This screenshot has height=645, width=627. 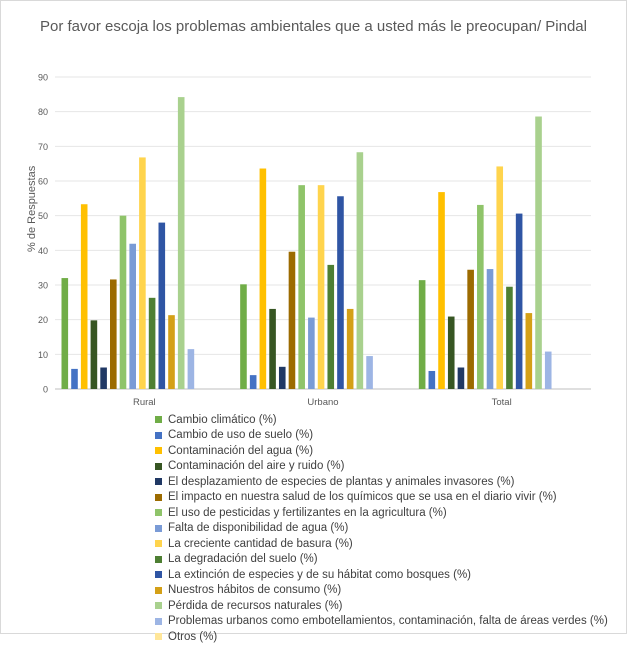 What do you see at coordinates (390, 637) in the screenshot?
I see `legend-item: Otros (%)` at bounding box center [390, 637].